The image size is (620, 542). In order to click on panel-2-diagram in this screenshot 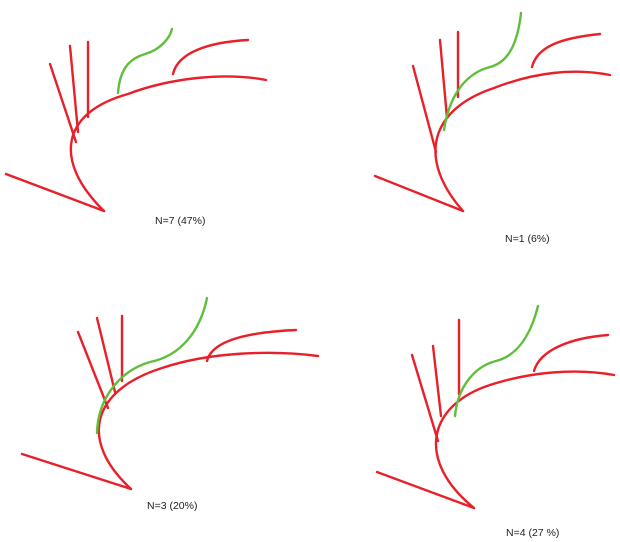, I will do `click(492, 112)`.